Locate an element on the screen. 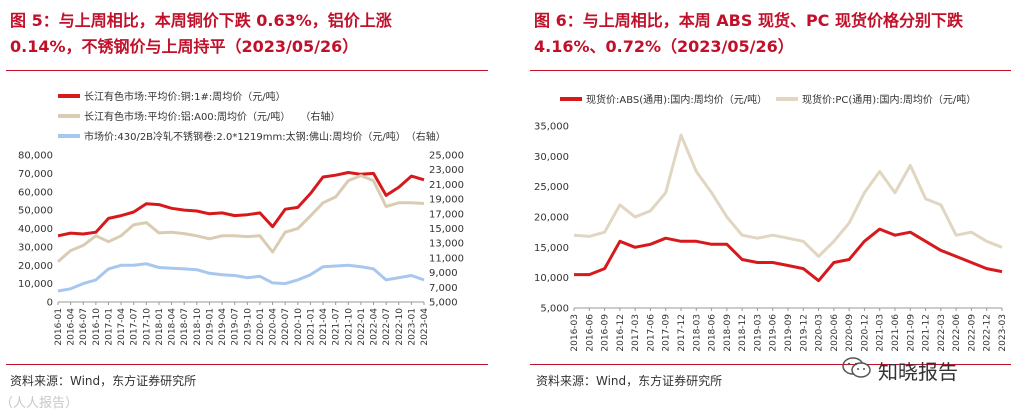  y-tick-label-left: 15,000 is located at coordinates (551, 248).